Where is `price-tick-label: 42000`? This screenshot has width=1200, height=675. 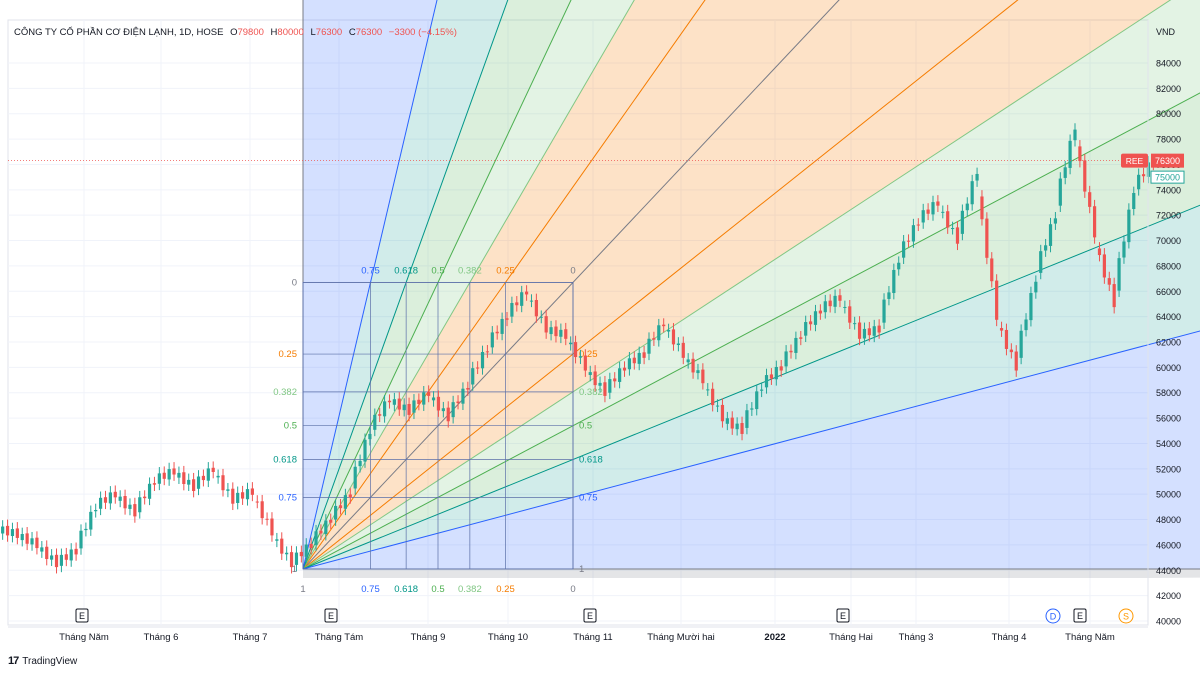
price-tick-label: 42000 is located at coordinates (1168, 596).